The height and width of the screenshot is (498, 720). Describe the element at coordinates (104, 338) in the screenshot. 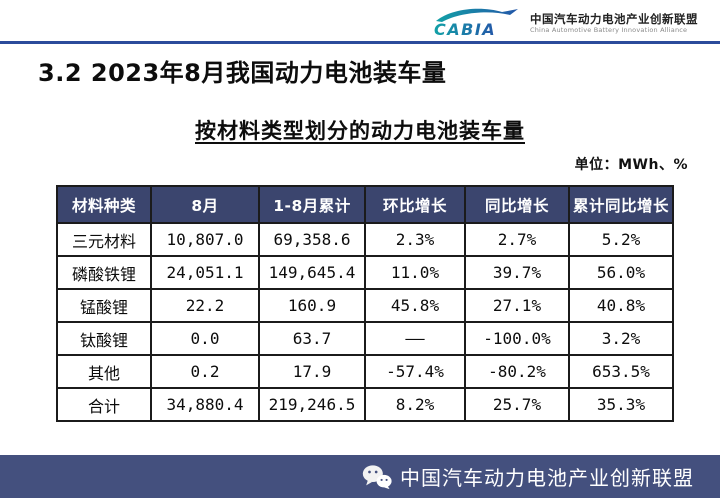

I see `row-label-cell: 钛酸锂` at that location.